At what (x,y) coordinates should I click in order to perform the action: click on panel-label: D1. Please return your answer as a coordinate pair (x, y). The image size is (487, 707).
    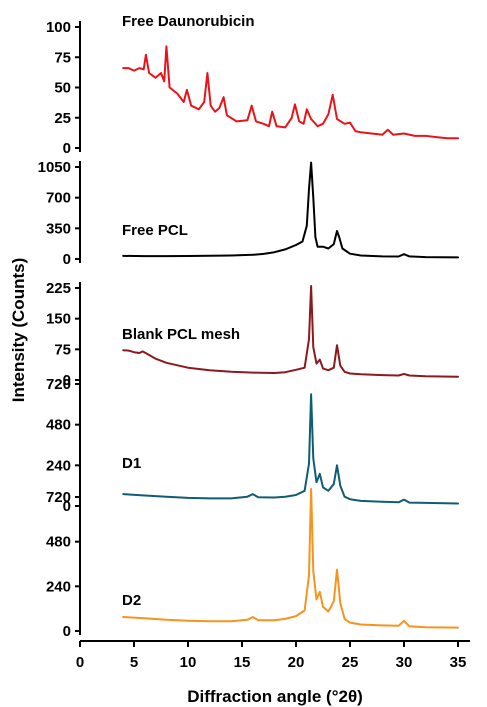
    Looking at the image, I should click on (131, 463).